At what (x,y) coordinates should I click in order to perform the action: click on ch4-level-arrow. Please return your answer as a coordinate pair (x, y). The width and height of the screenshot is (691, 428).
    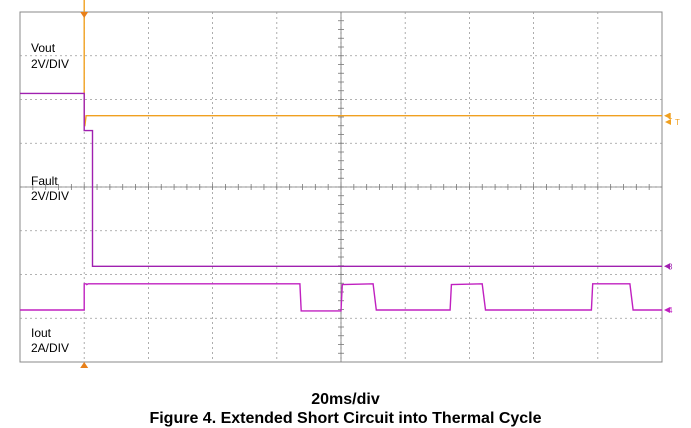
    Looking at the image, I should click on (667, 310).